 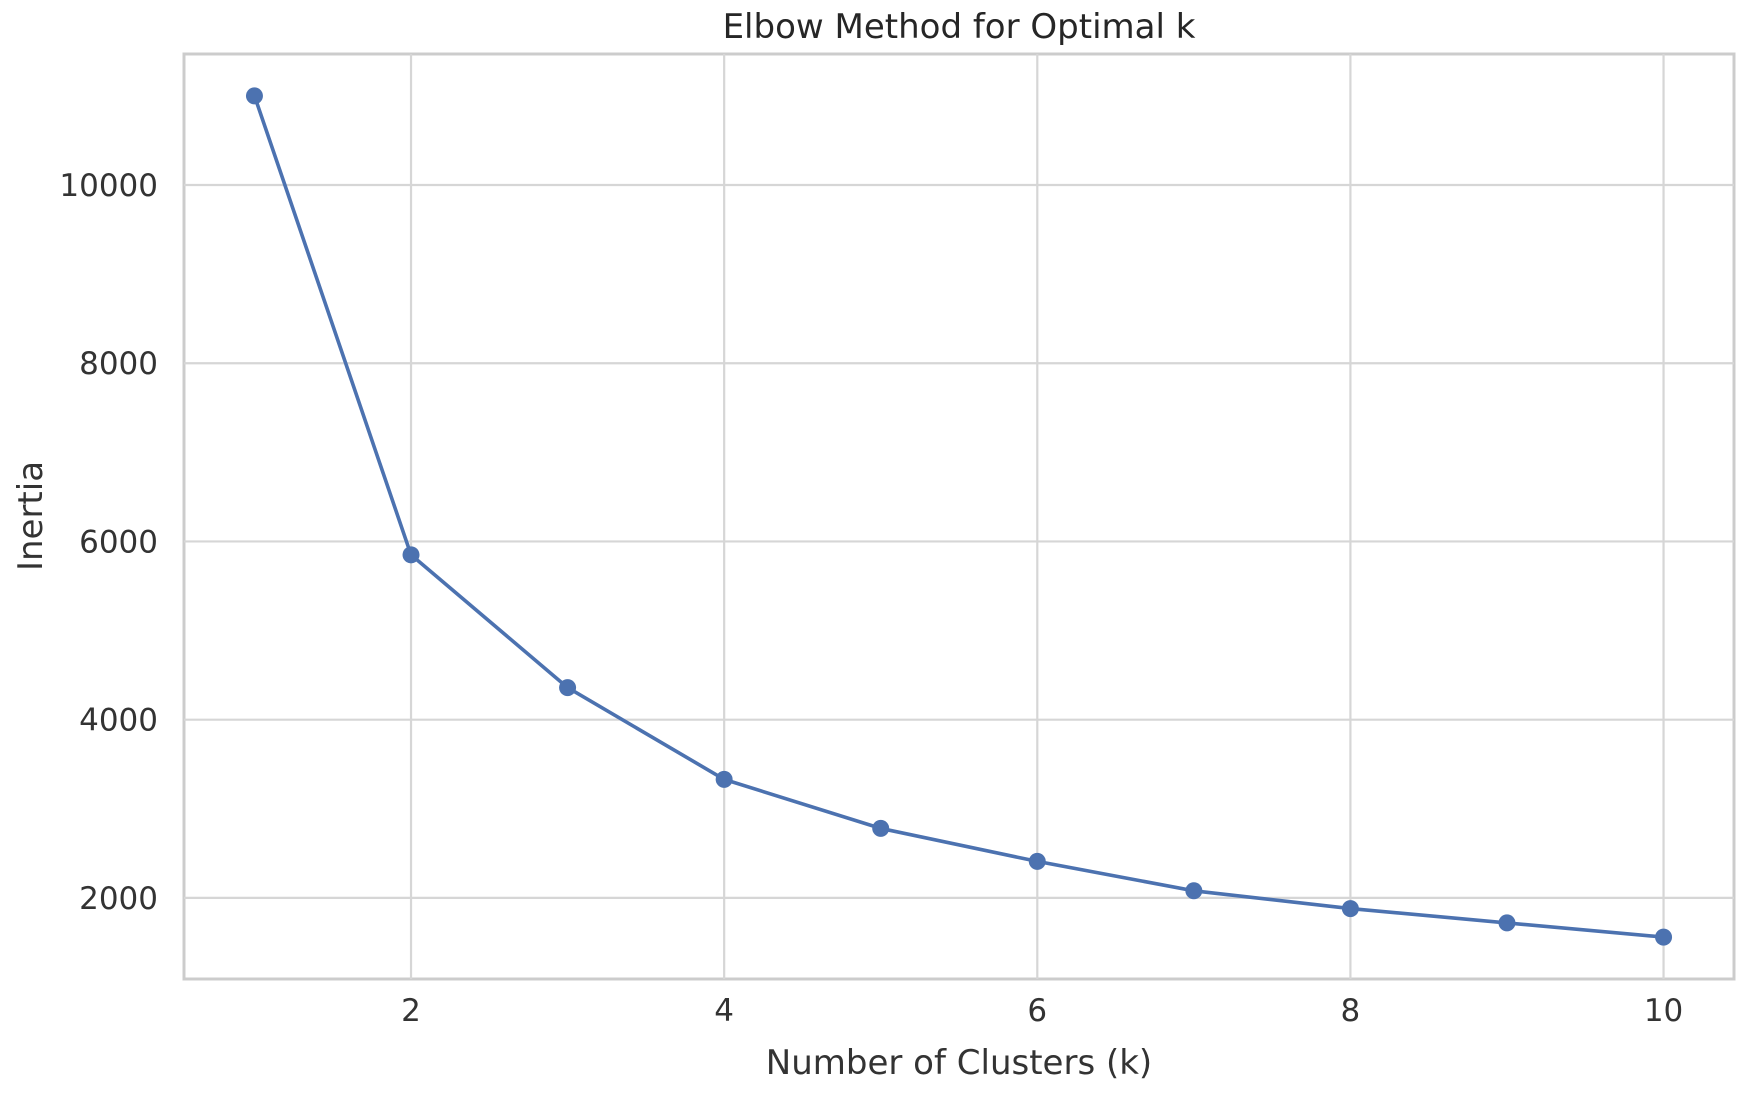 What do you see at coordinates (1037, 1011) in the screenshot?
I see `x-tick-label: 6` at bounding box center [1037, 1011].